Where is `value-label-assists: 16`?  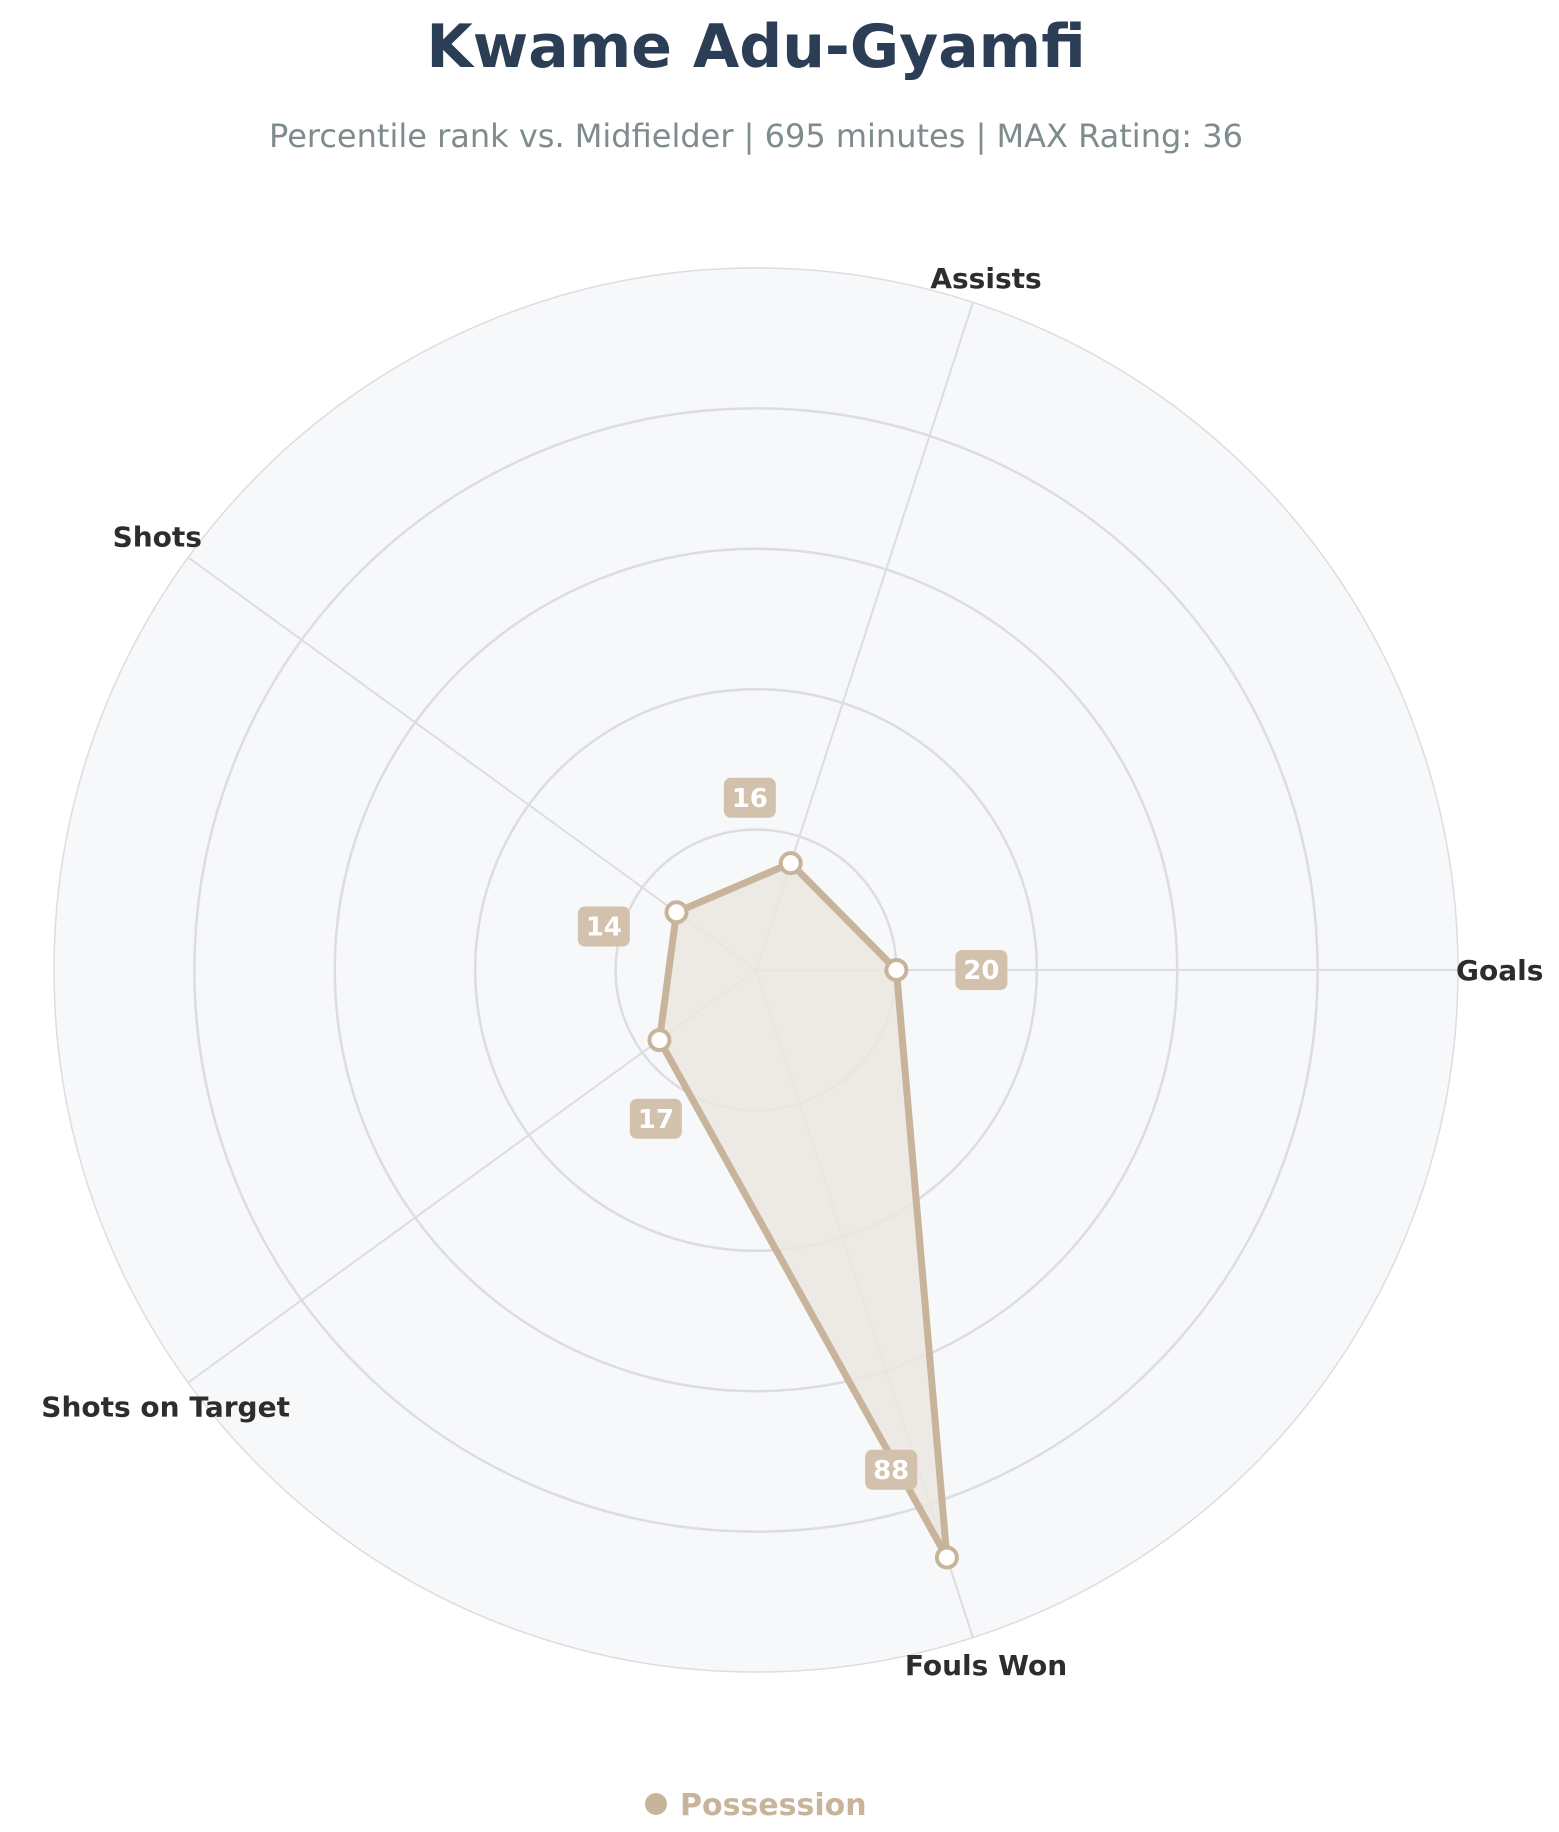
value-label-assists: 16 is located at coordinates (749, 797).